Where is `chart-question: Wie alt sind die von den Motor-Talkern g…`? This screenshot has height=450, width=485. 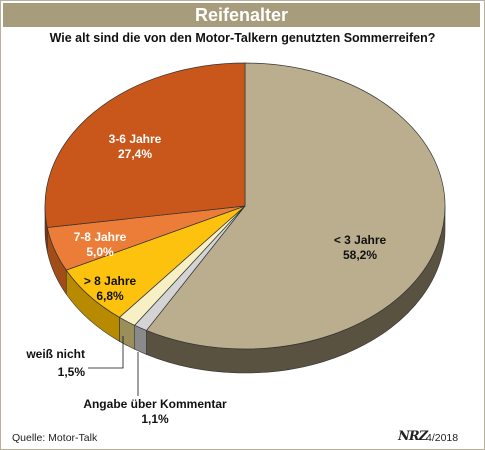 chart-question: Wie alt sind die von den Motor-Talkern g… is located at coordinates (242, 38).